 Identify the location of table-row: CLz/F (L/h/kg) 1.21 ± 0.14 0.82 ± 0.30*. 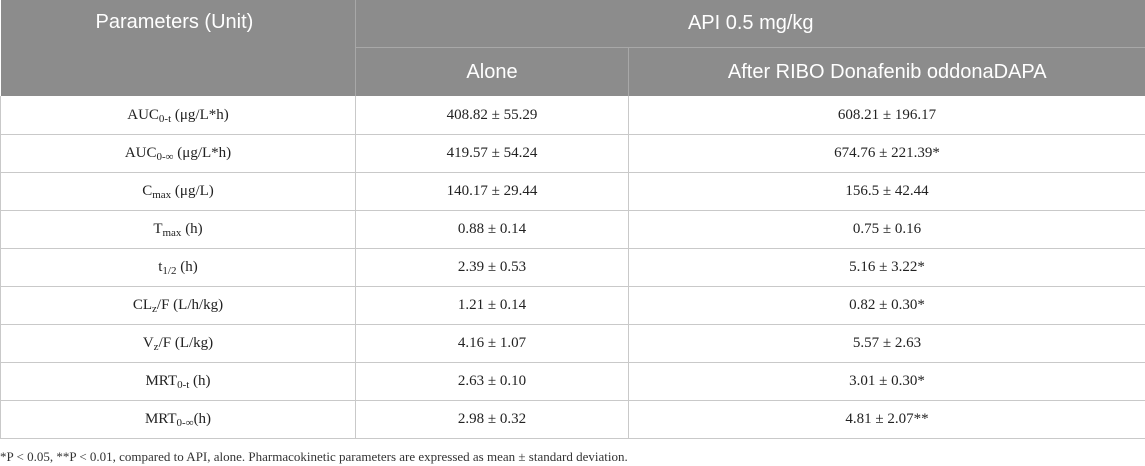
(572, 305).